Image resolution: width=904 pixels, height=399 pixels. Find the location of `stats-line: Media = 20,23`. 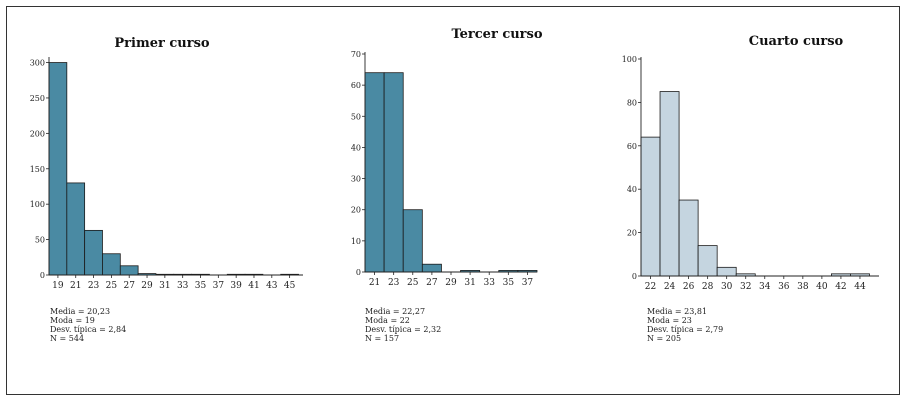

stats-line: Media = 20,23 is located at coordinates (80, 311).